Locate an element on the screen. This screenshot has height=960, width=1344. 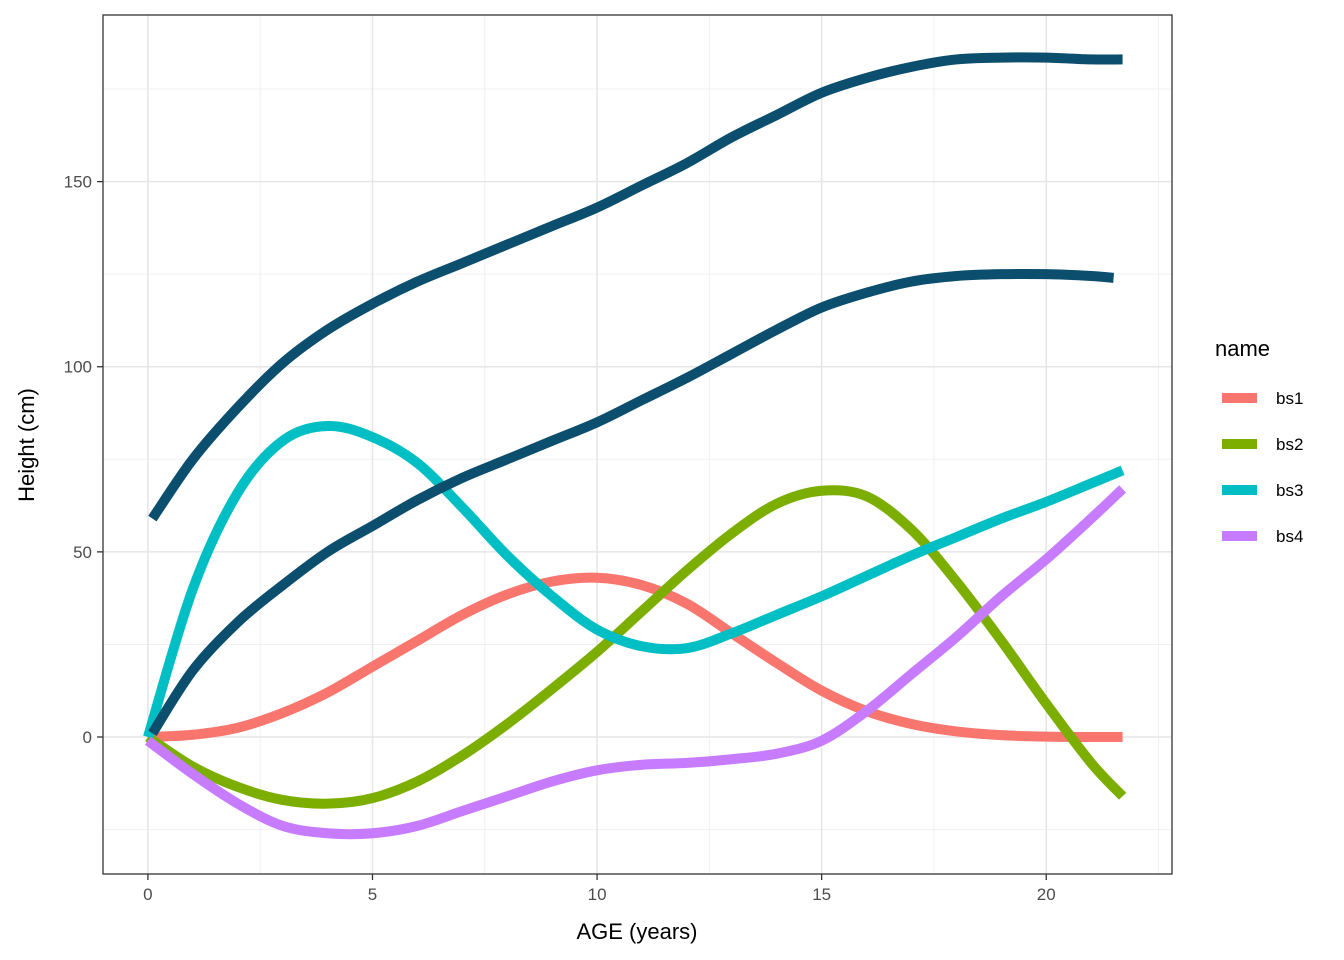
legend-label-bs2: bs2 is located at coordinates (1289, 444).